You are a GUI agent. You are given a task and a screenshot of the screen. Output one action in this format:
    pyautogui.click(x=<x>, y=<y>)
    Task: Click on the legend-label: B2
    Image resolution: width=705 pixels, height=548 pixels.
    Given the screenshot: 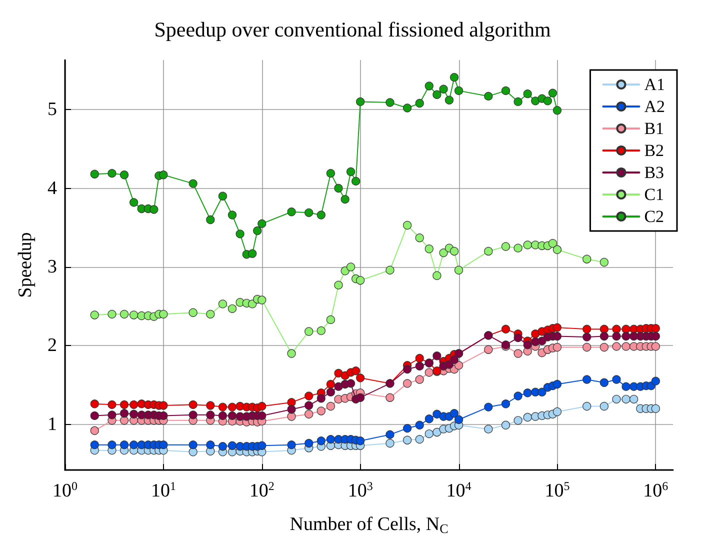 What is the action you would take?
    pyautogui.click(x=654, y=150)
    